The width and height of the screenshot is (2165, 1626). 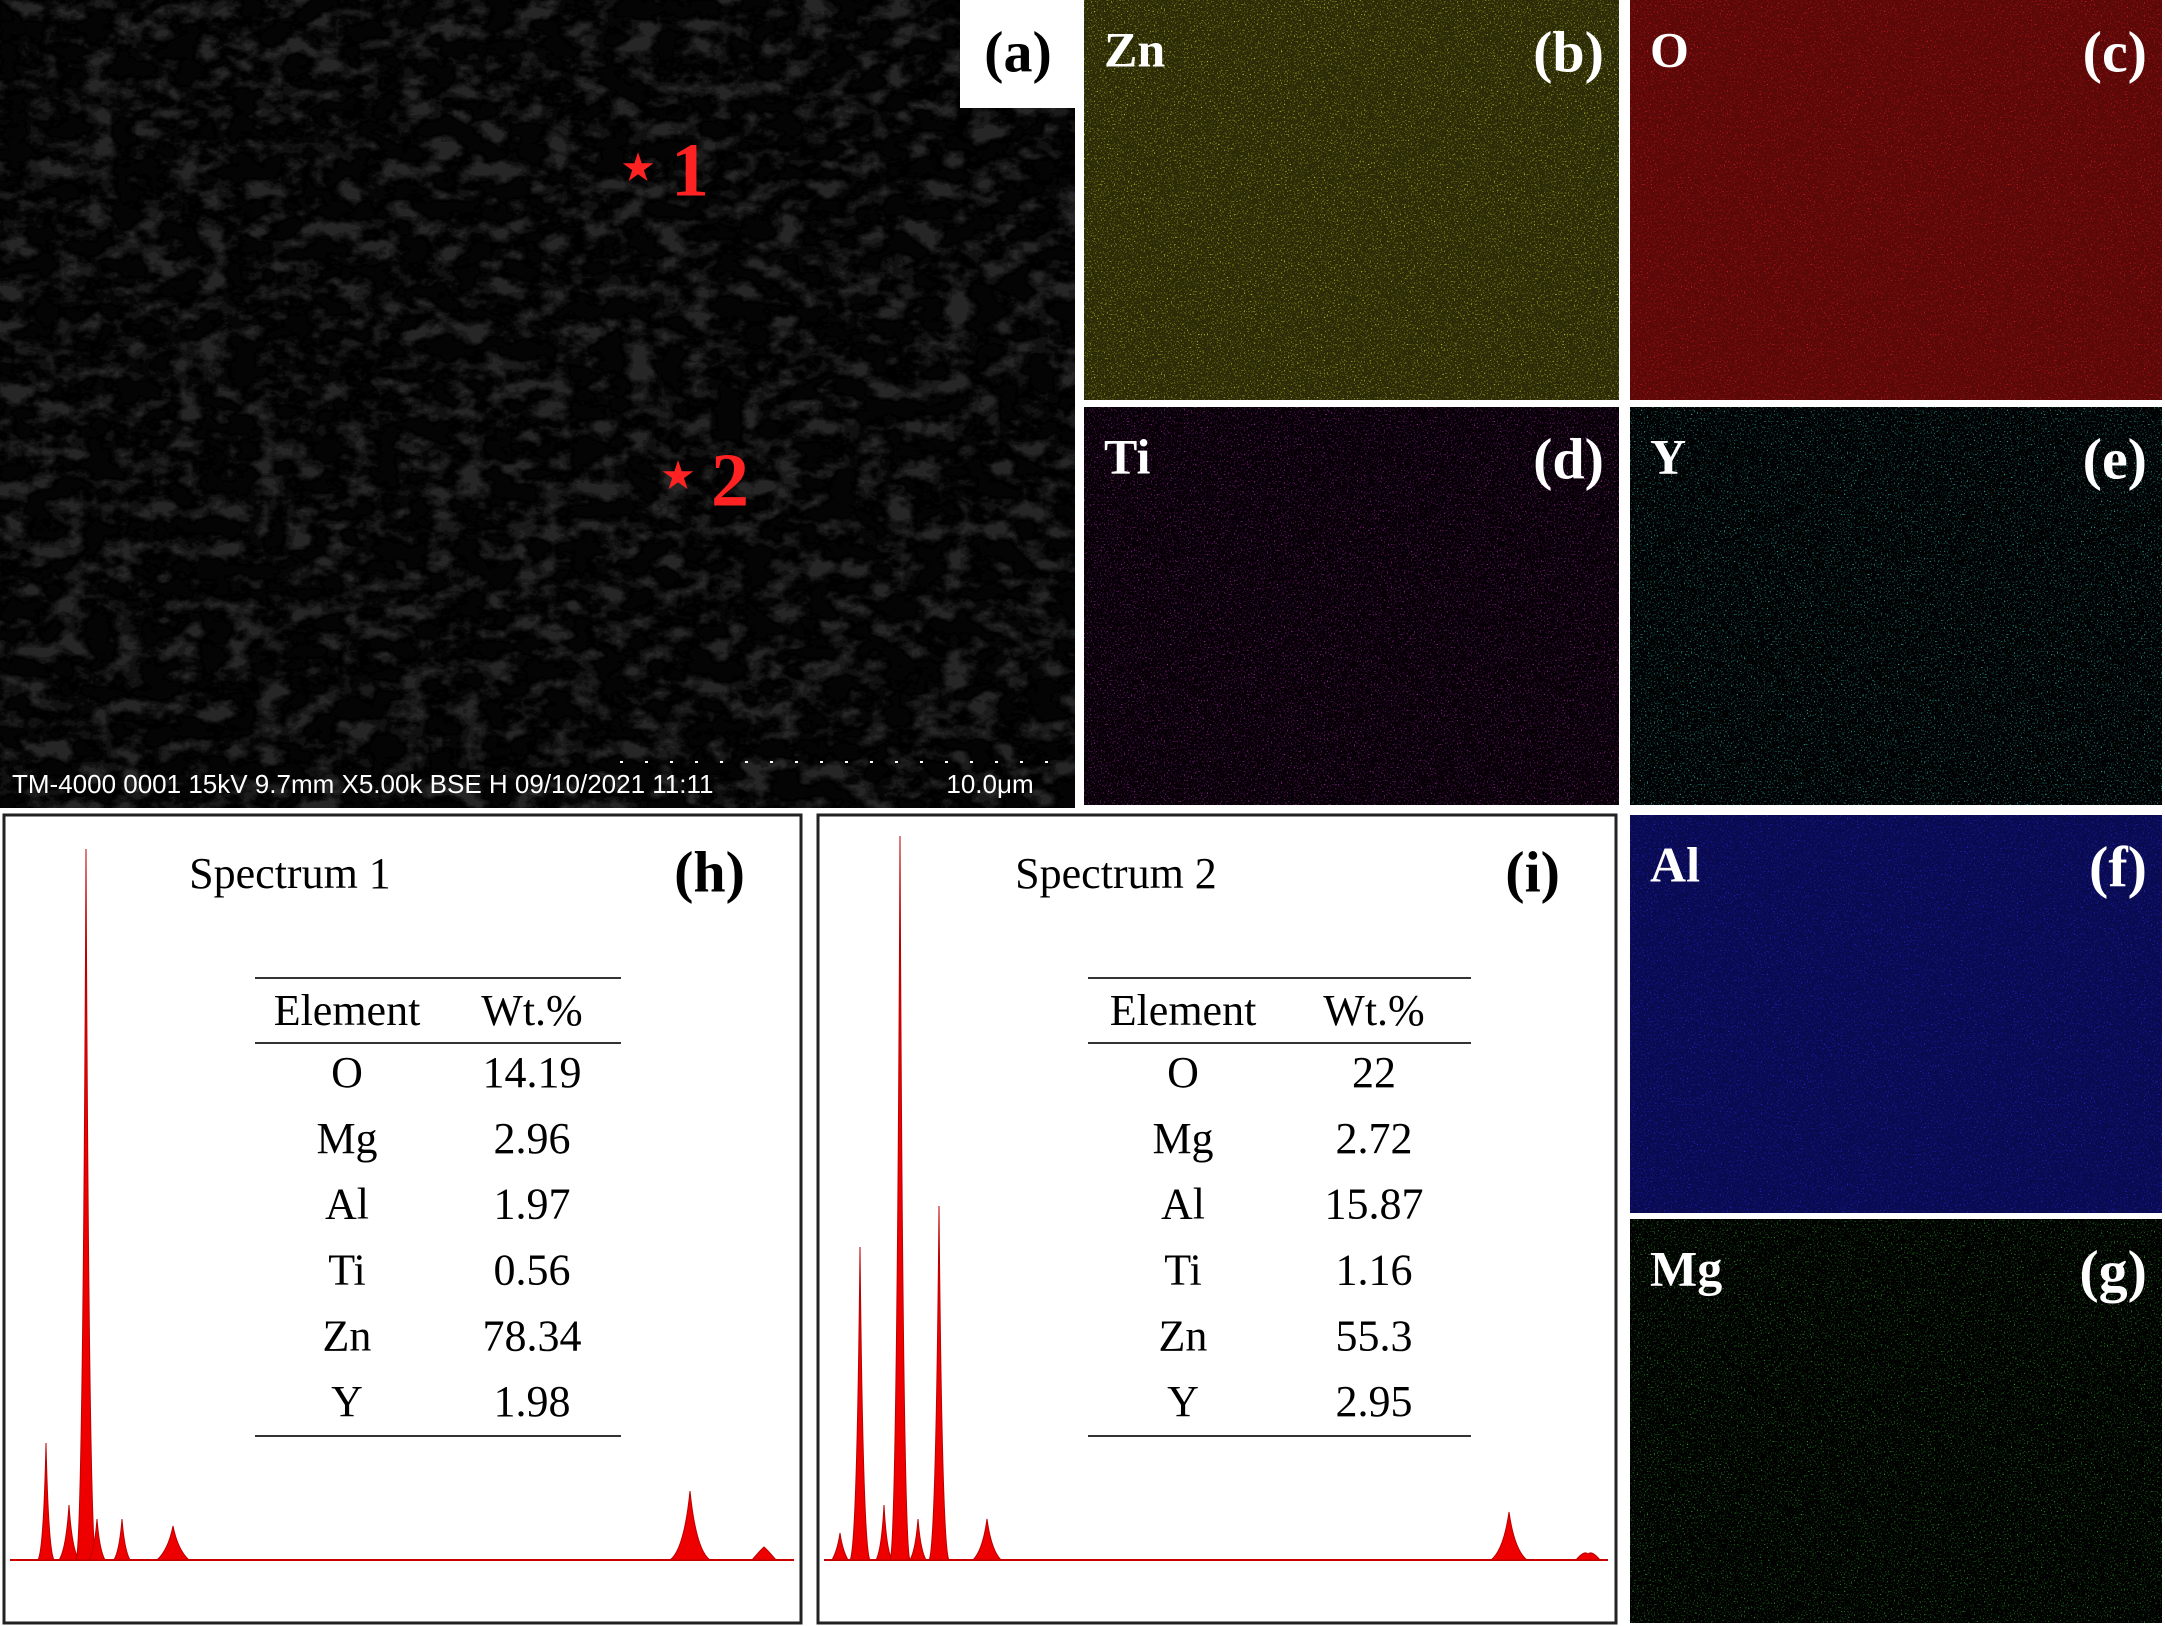 What do you see at coordinates (532, 1335) in the screenshot?
I see `table-cell: 78.34` at bounding box center [532, 1335].